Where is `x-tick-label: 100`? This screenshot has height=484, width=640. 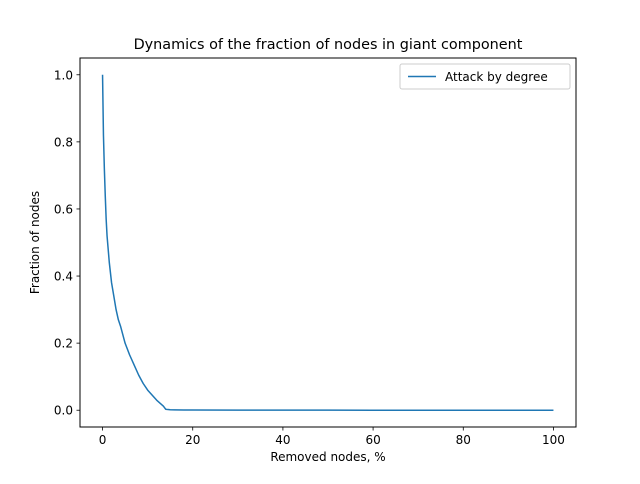 x-tick-label: 100 is located at coordinates (553, 440).